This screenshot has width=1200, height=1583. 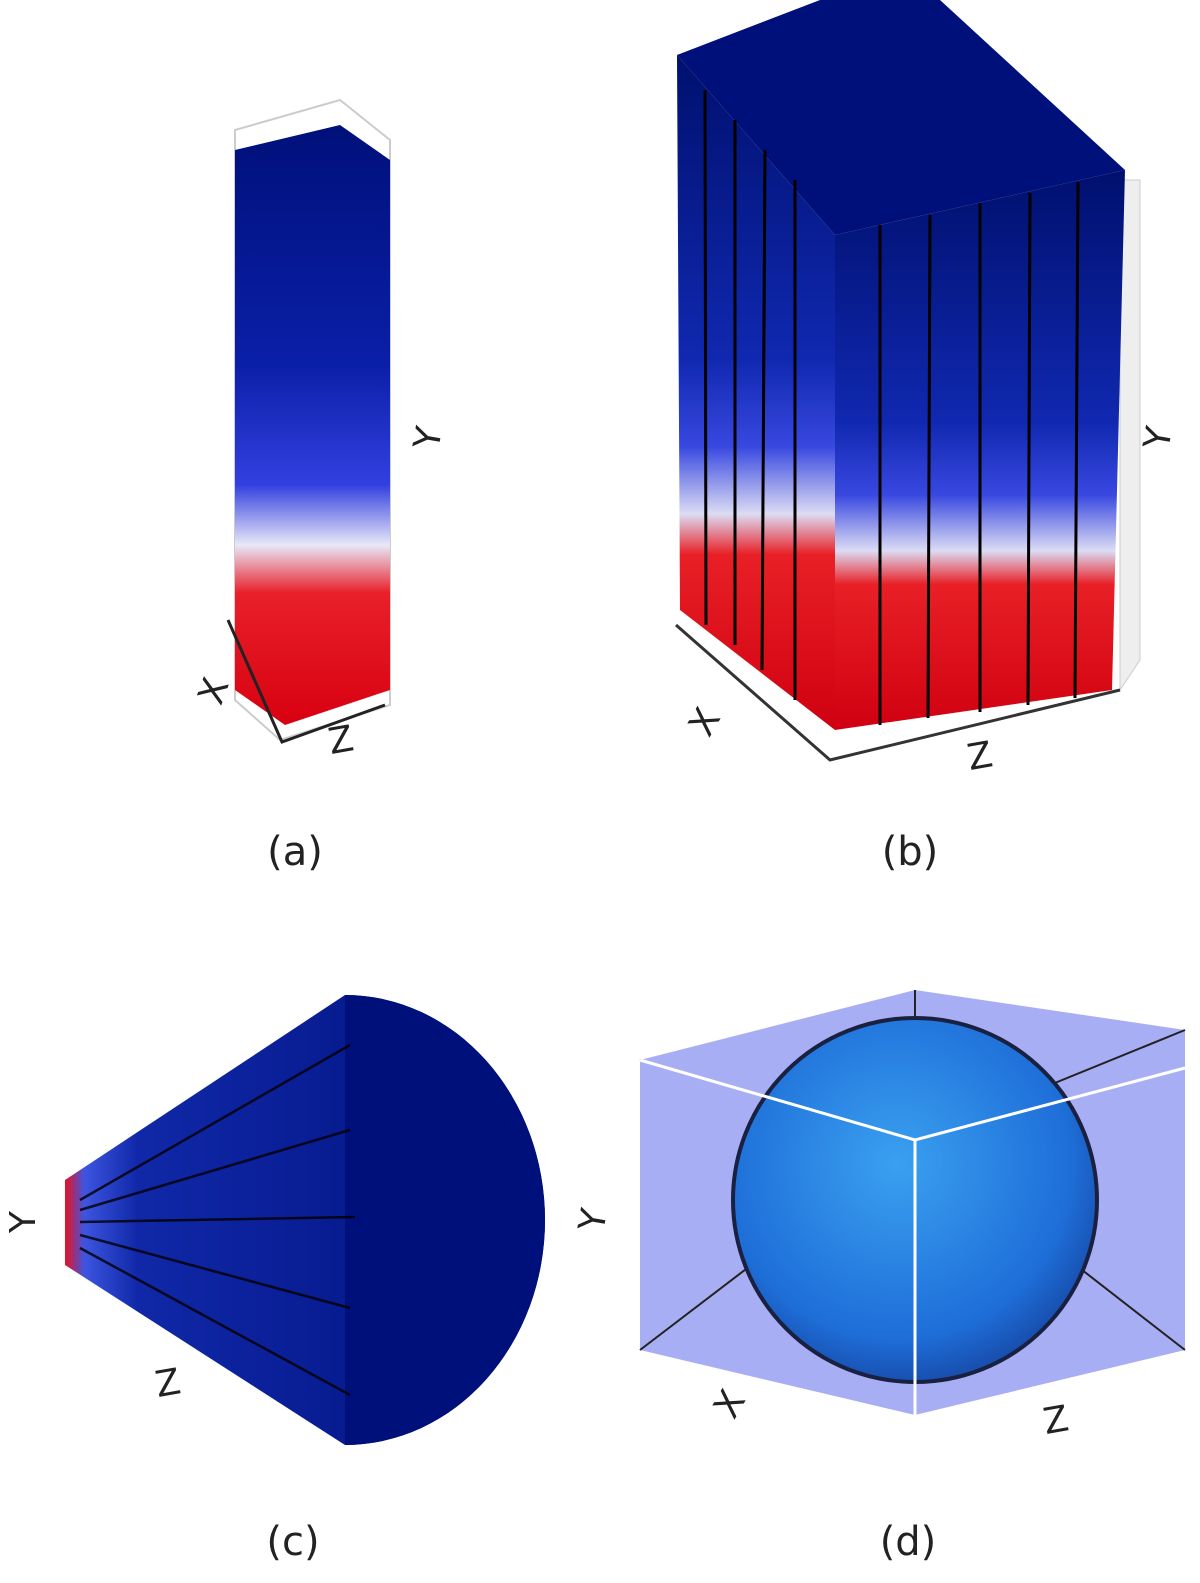 I want to click on volume-top, so click(x=901, y=117).